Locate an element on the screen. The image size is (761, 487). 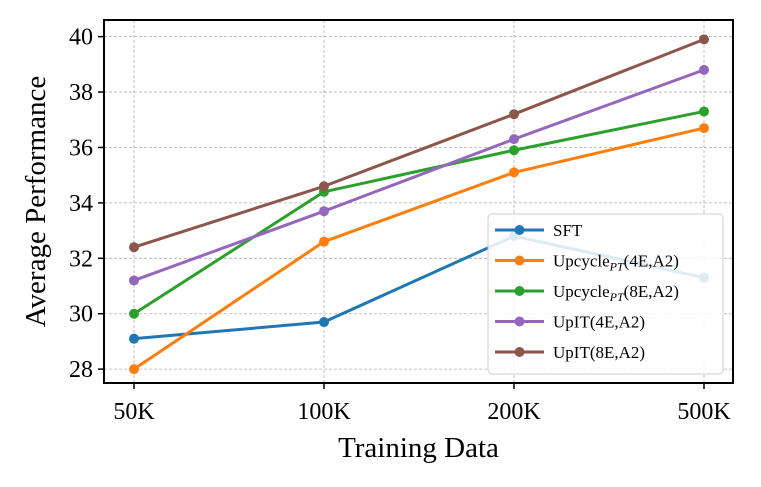
legend-label: SFT is located at coordinates (568, 230).